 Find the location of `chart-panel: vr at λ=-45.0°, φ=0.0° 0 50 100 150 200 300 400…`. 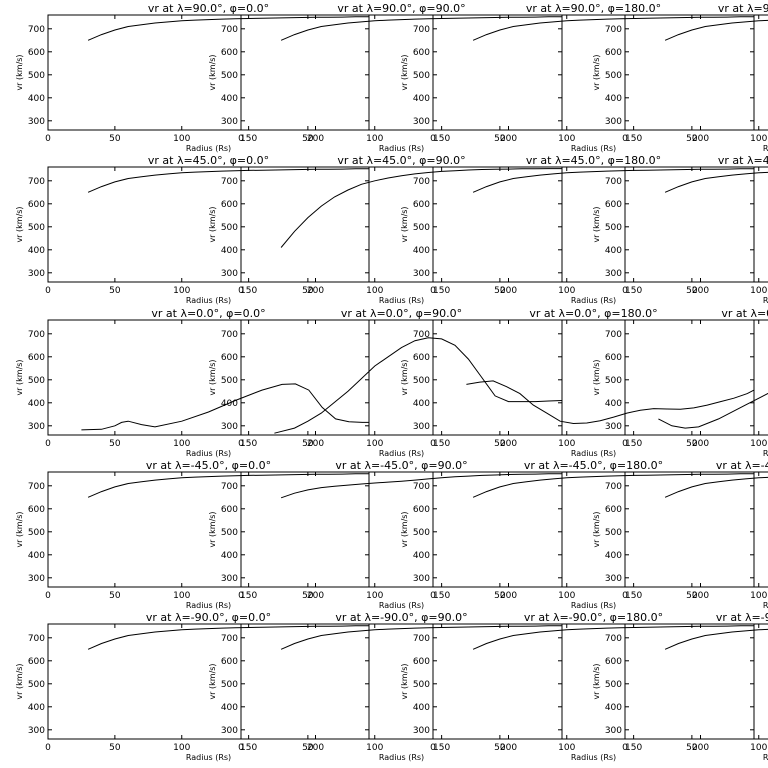

chart-panel: vr at λ=-45.0°, φ=0.0° 0 50 100 150 200 300 400… is located at coordinates (192, 534).